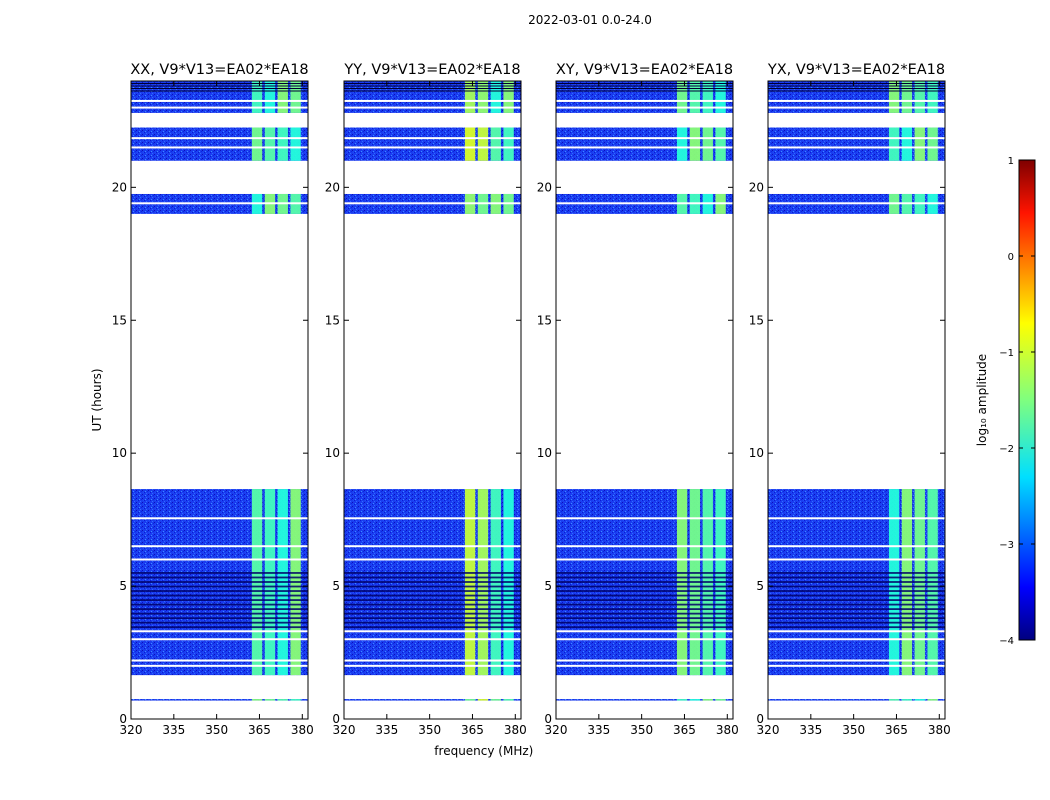  Describe the element at coordinates (760, 719) in the screenshot. I see `y-tick-label: 0` at that location.